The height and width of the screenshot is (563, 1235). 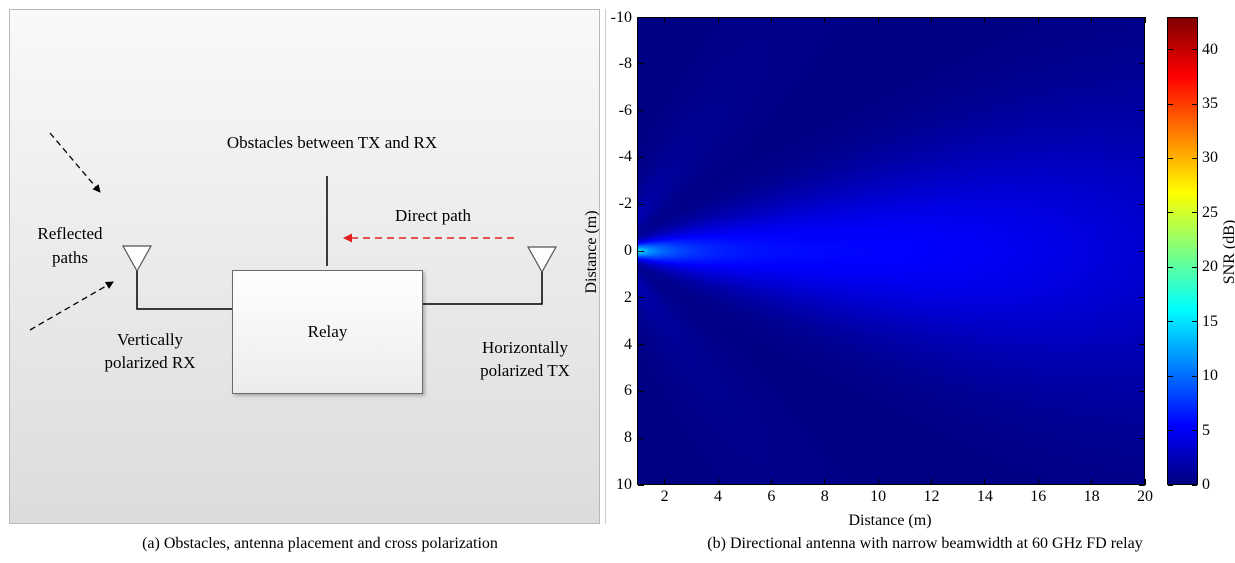 What do you see at coordinates (591, 252) in the screenshot?
I see `y-axis-label: Distance (m)` at bounding box center [591, 252].